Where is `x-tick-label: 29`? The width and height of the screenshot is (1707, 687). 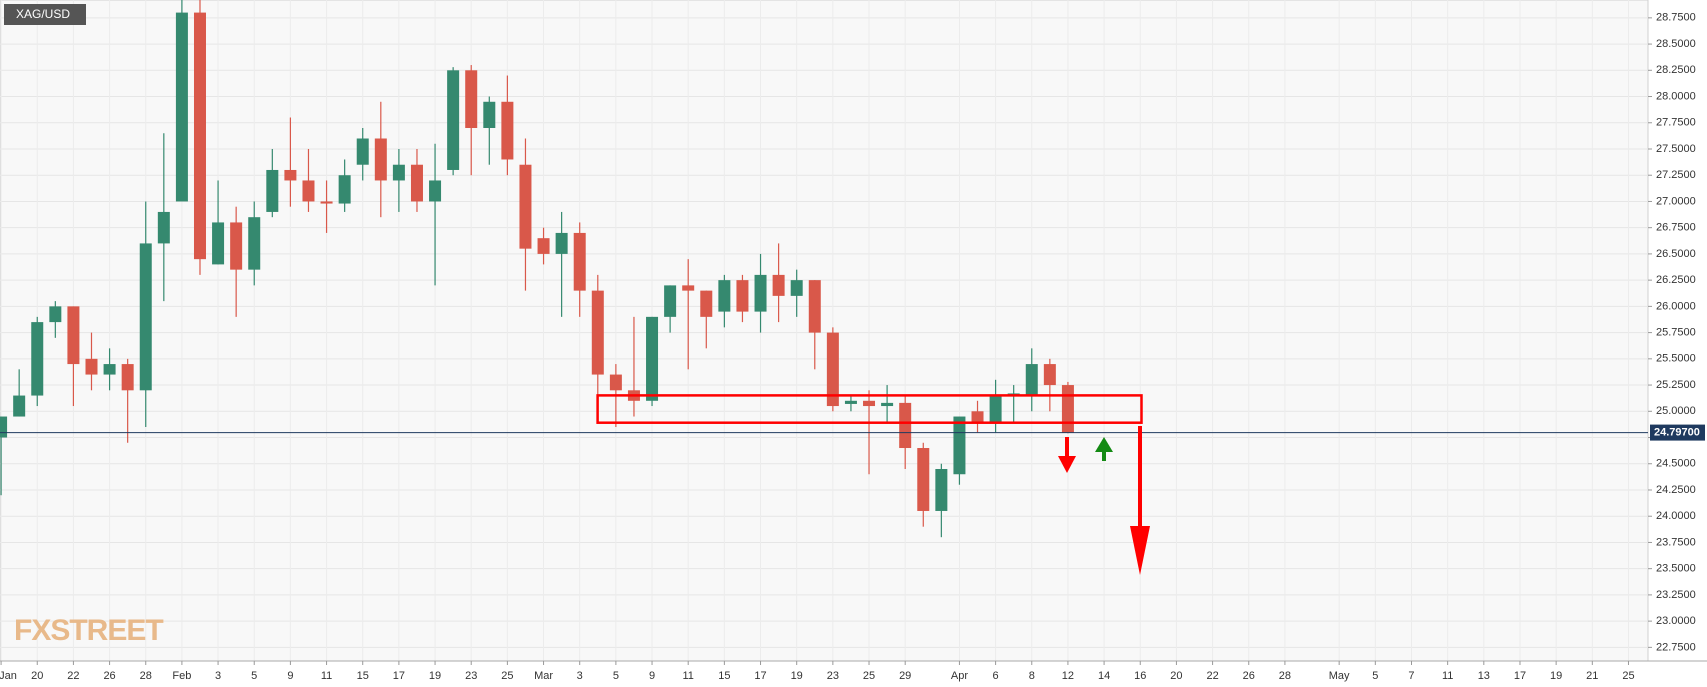 x-tick-label: 29 is located at coordinates (905, 676).